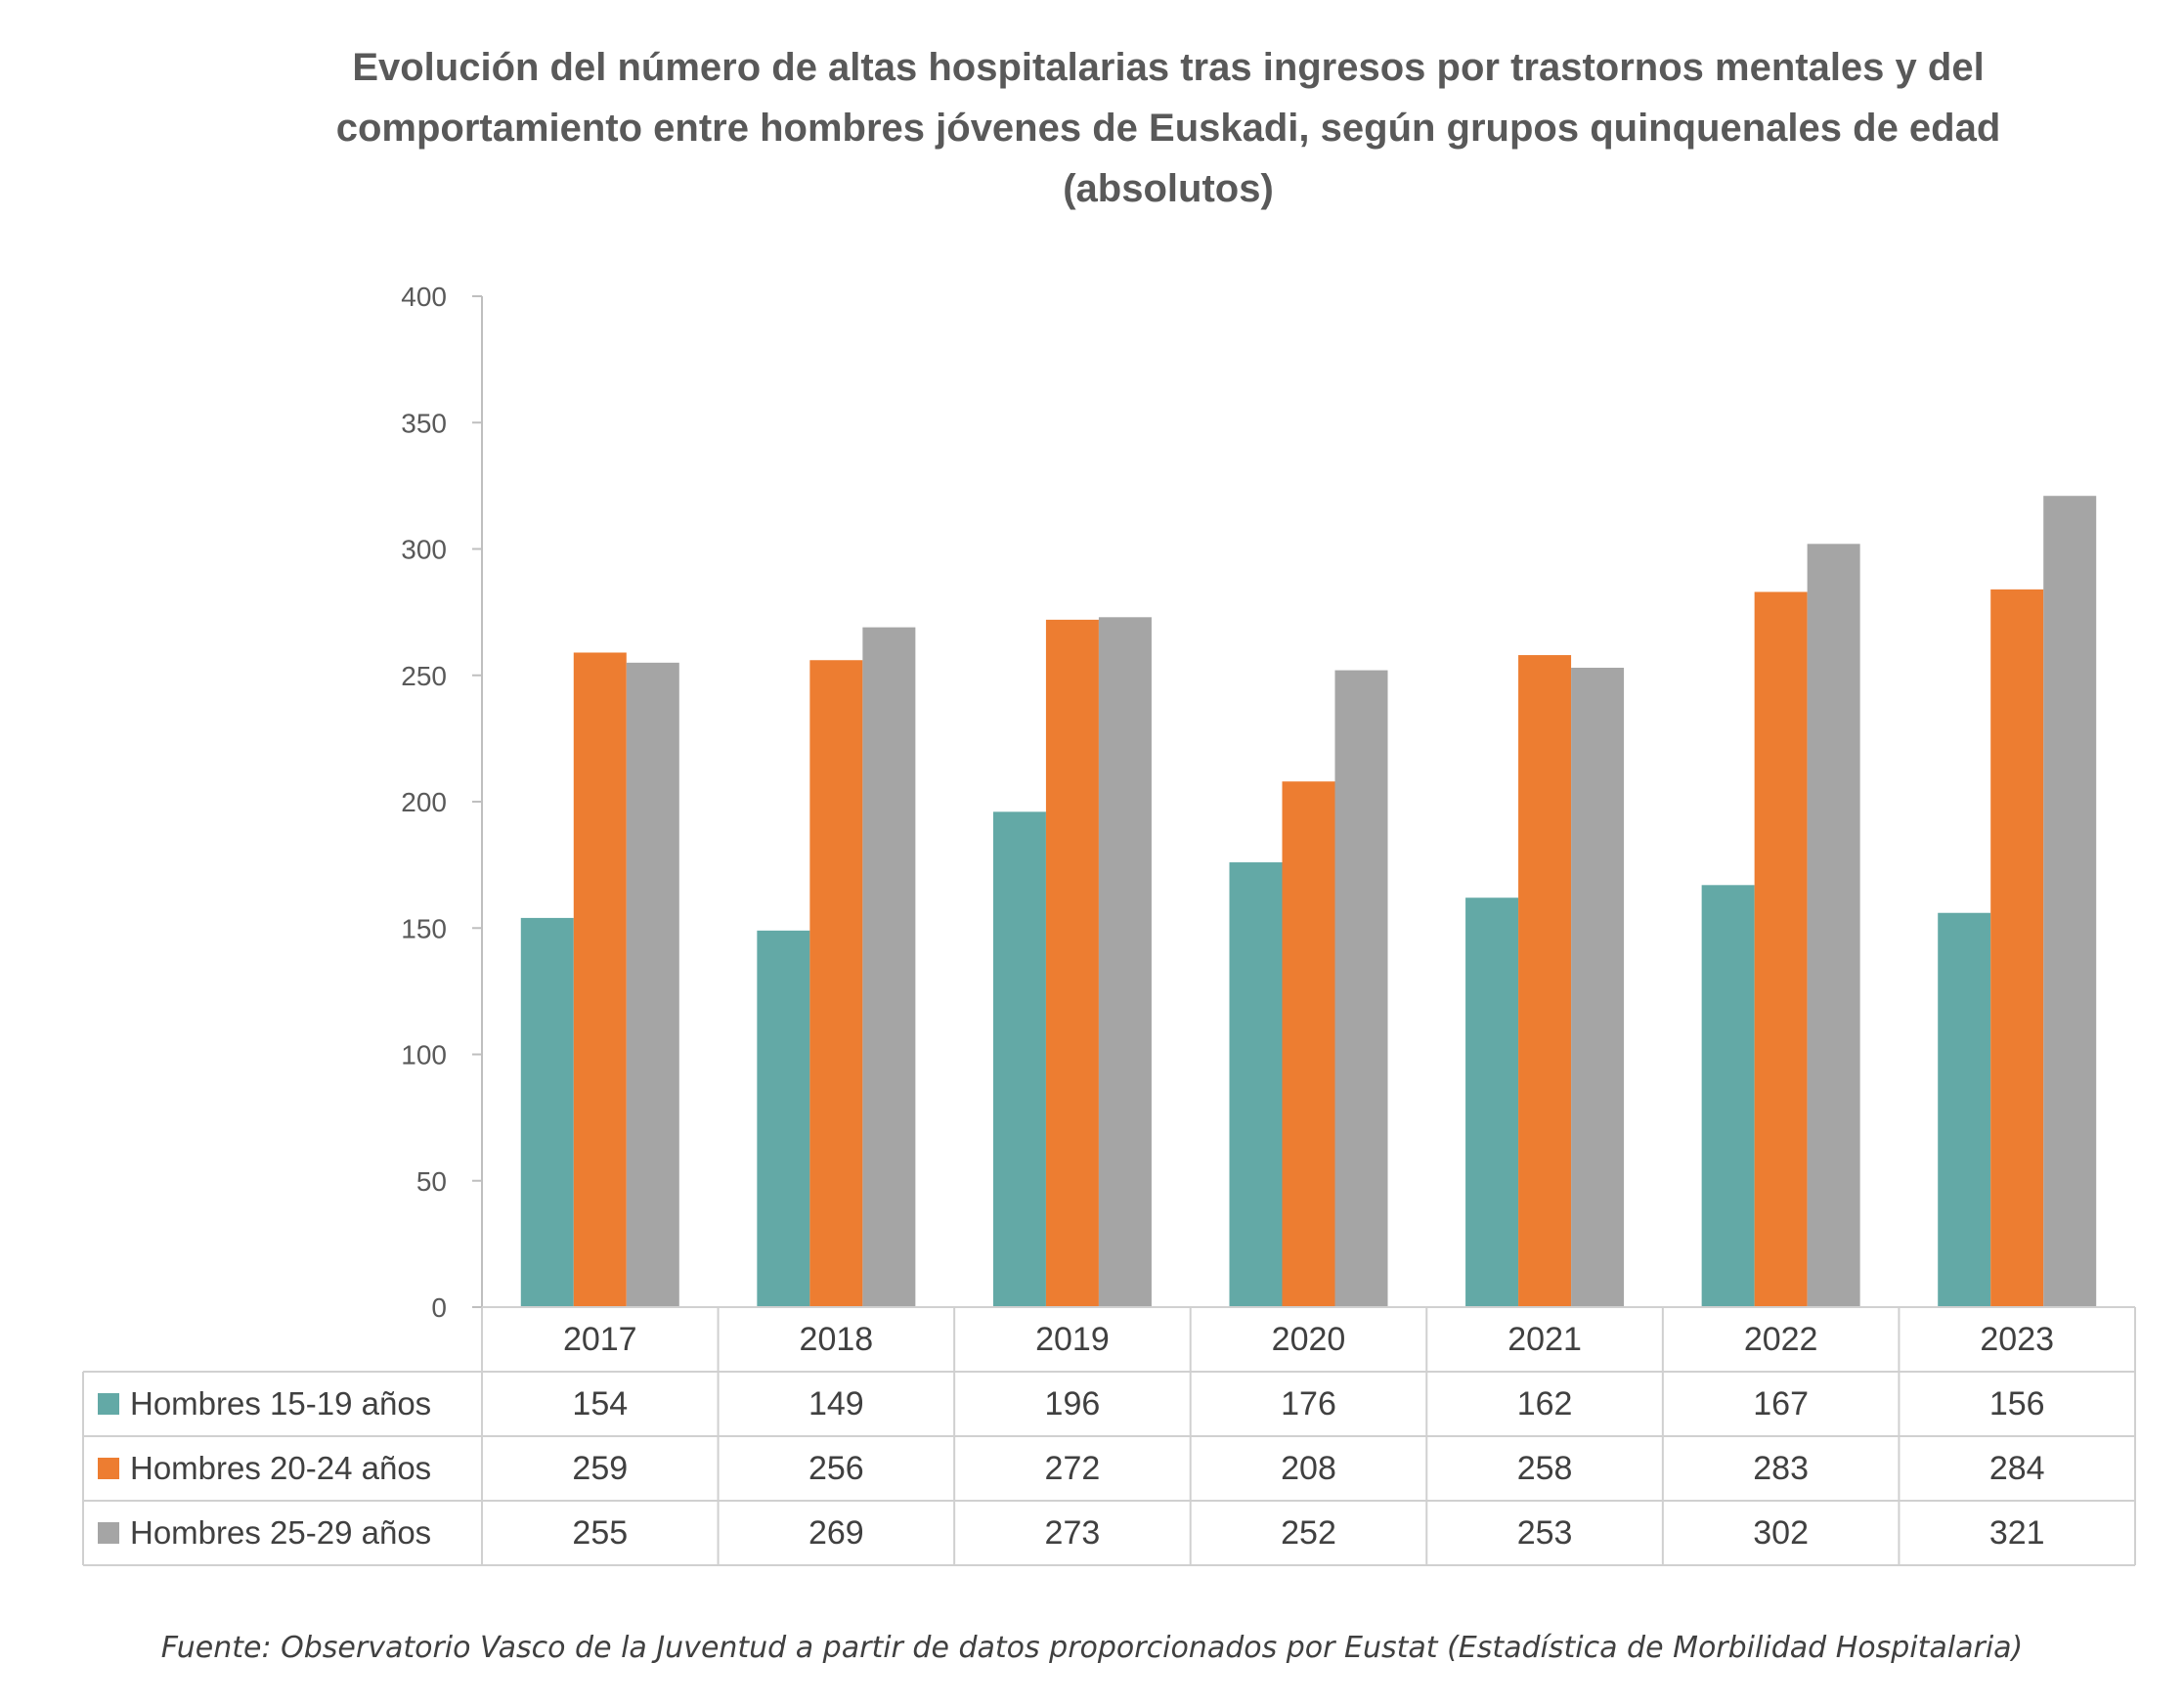 The image size is (2184, 1707). What do you see at coordinates (1545, 1468) in the screenshot?
I see `data-label: 258` at bounding box center [1545, 1468].